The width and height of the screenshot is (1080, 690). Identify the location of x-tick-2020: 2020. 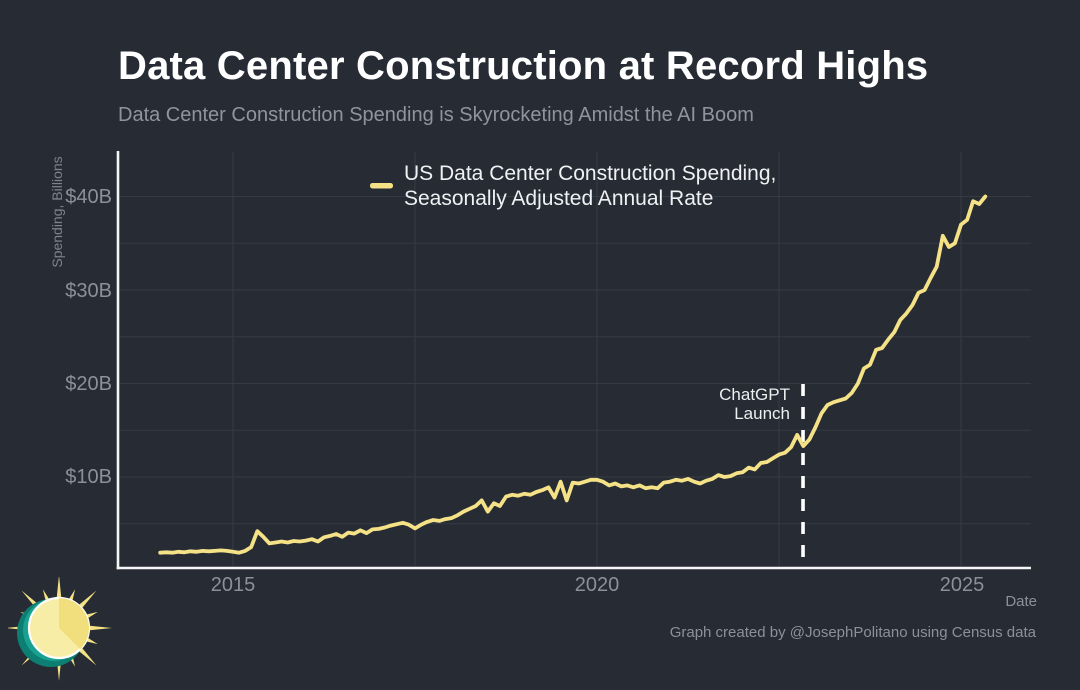
(597, 585).